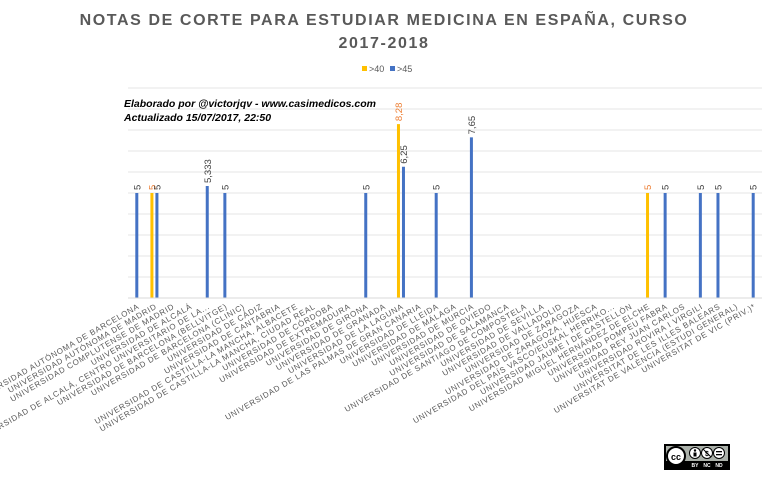 The image size is (768, 502). What do you see at coordinates (208, 171) in the screenshot?
I see `data-label: 5,333` at bounding box center [208, 171].